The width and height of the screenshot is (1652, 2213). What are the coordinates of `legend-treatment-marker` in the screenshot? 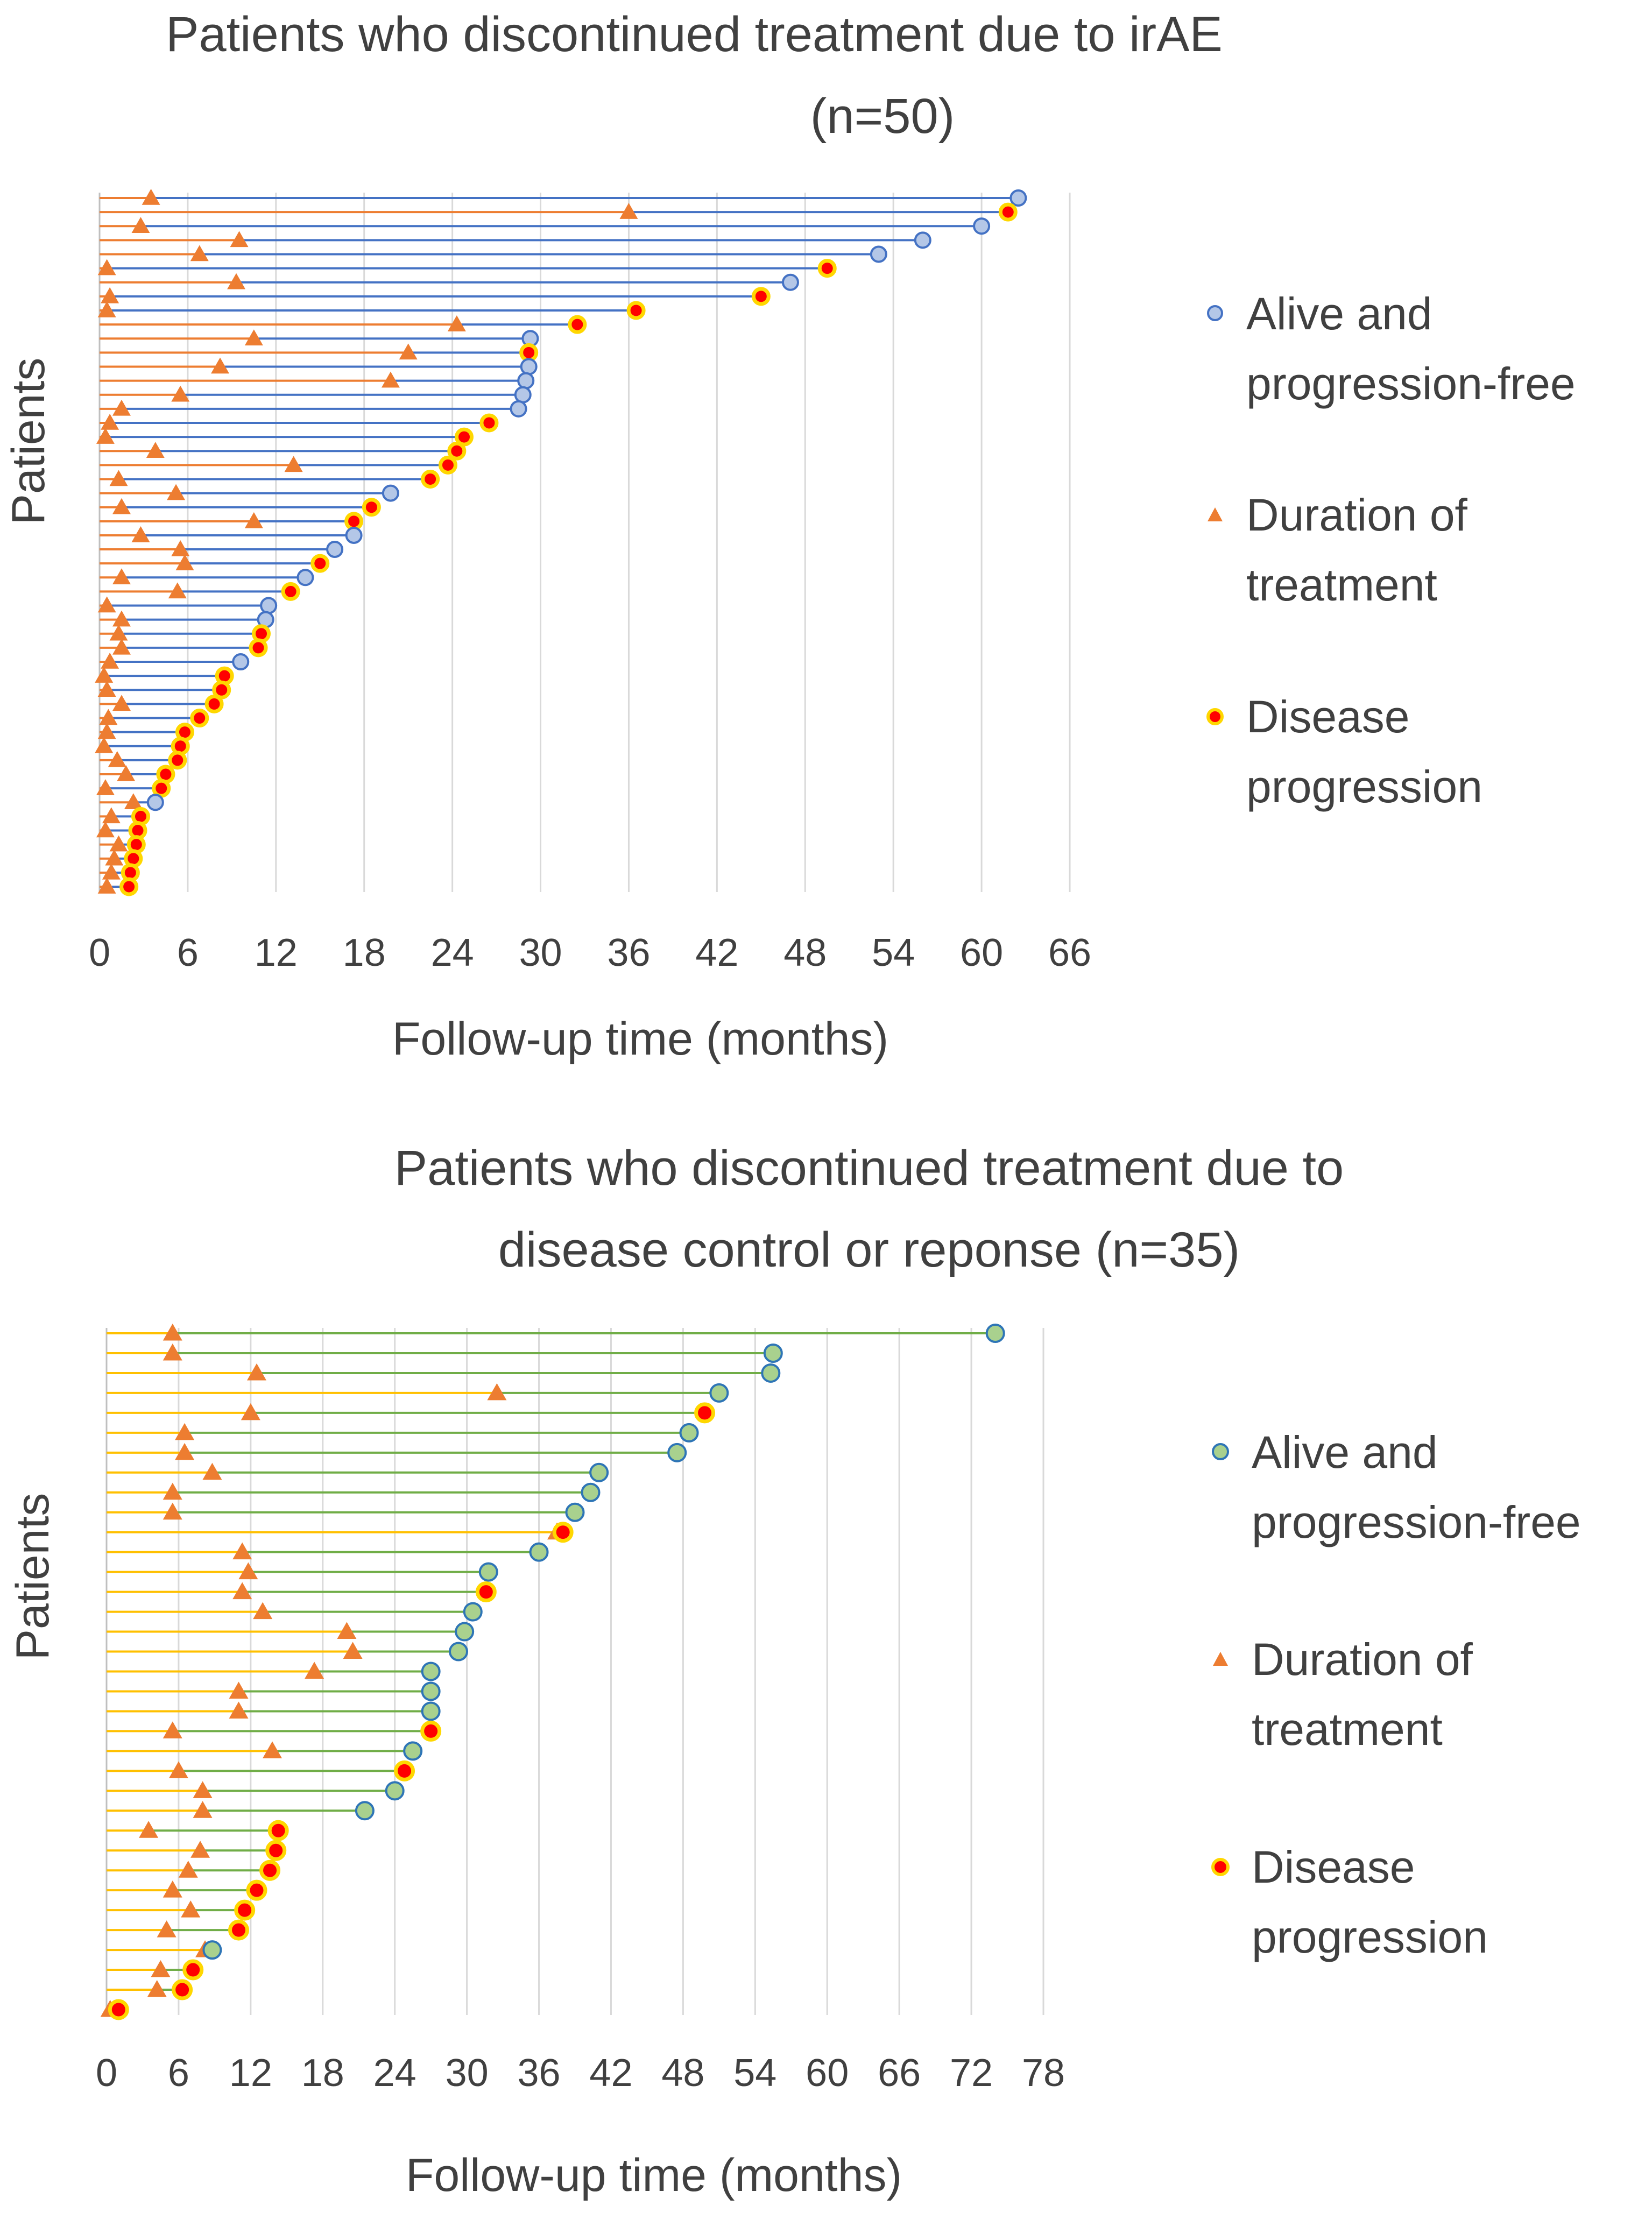 It's located at (1220, 1659).